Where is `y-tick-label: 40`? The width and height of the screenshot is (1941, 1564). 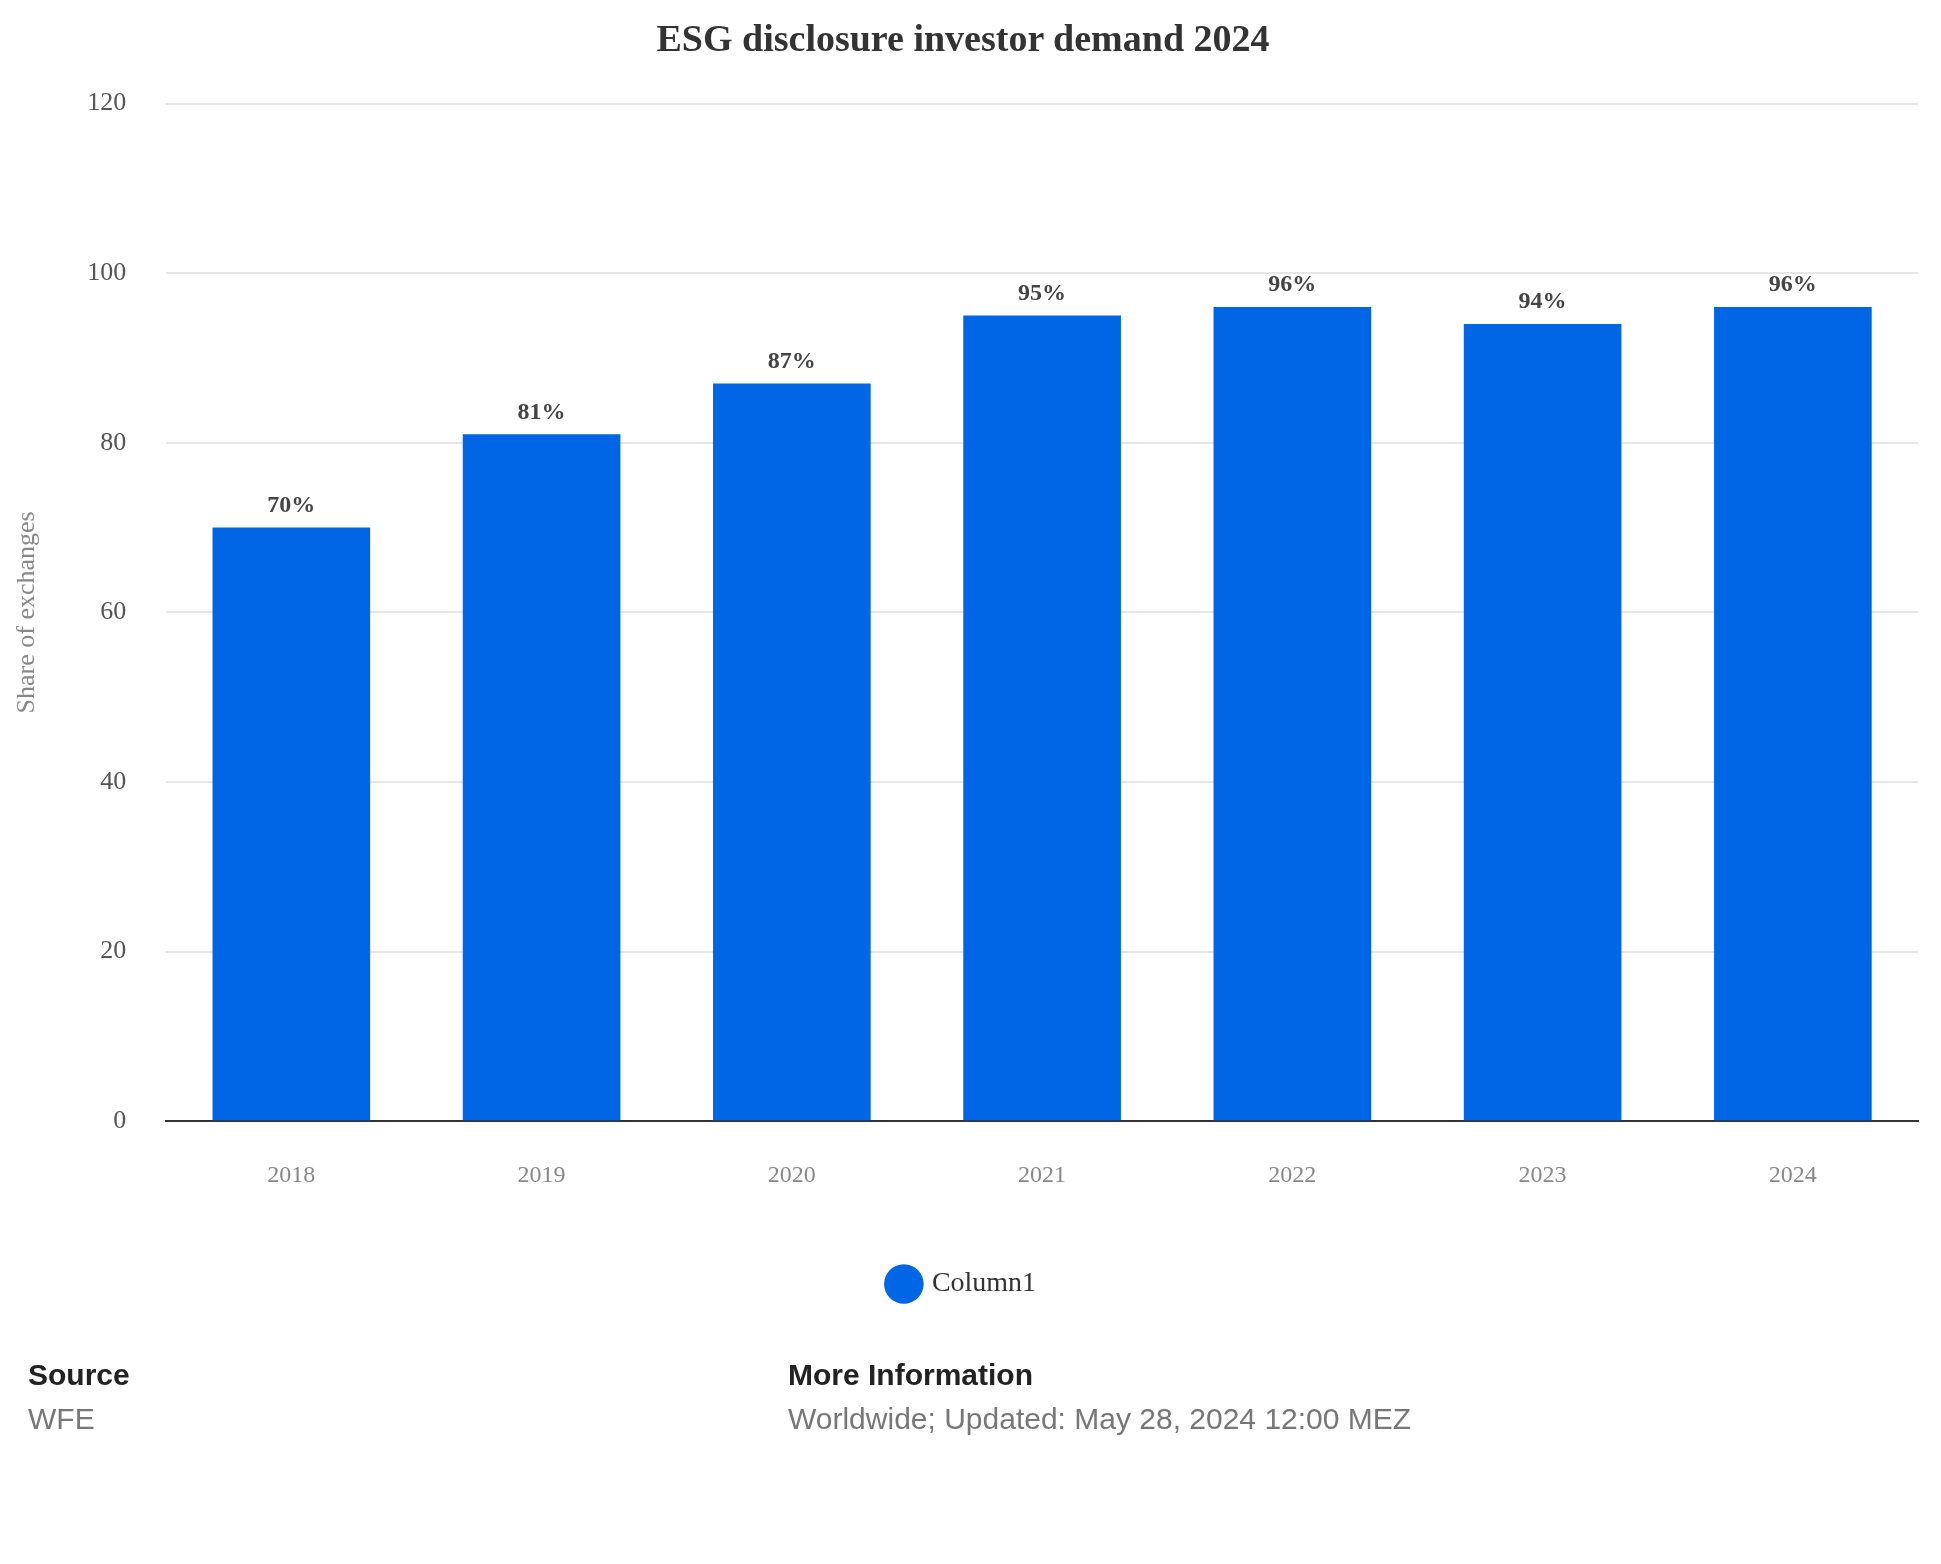 y-tick-label: 40 is located at coordinates (113, 780).